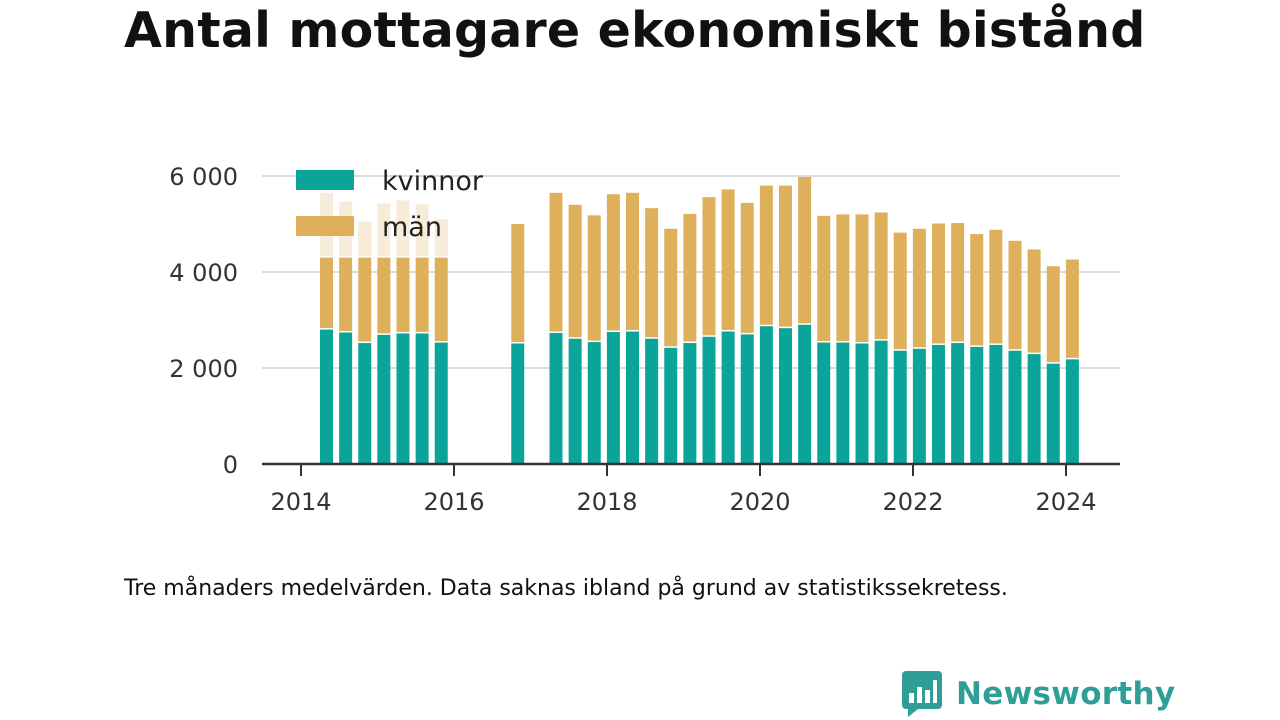  I want to click on brand-logo: Newsworthy, so click(1038, 694).